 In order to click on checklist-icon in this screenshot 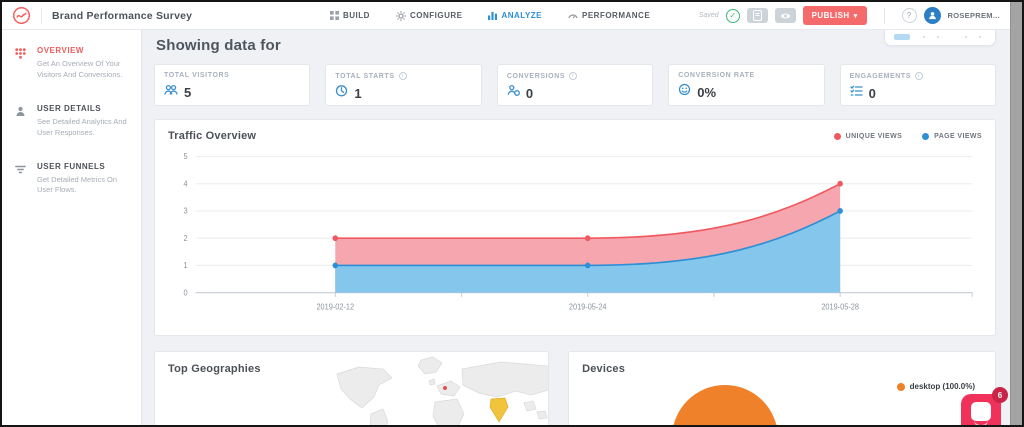, I will do `click(856, 93)`.